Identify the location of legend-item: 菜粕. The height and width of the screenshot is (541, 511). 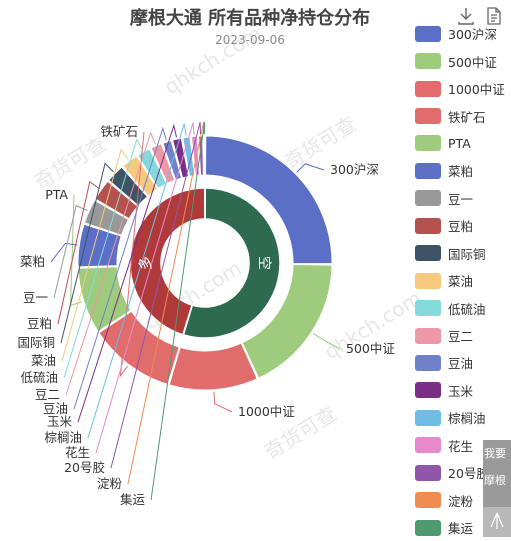
(460, 170).